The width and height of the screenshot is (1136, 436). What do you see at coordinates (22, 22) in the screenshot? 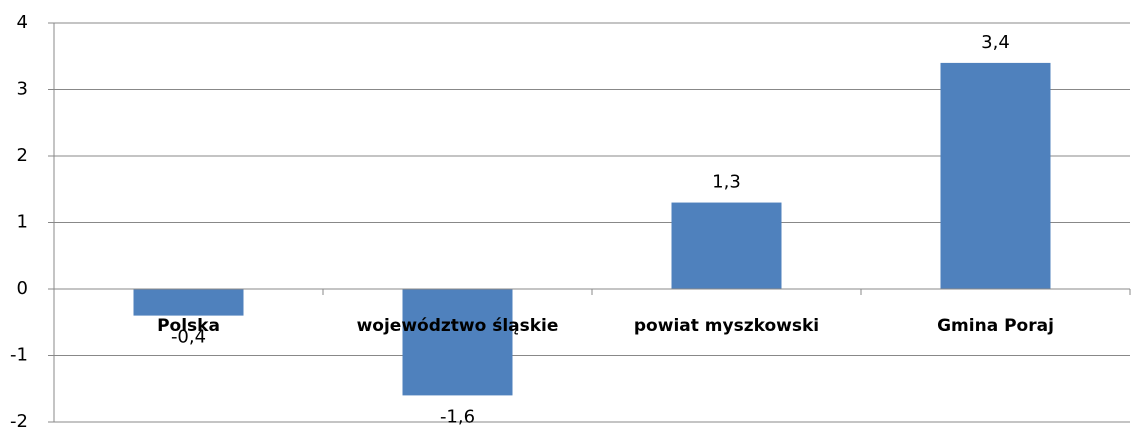
I see `y-tick-label: 4` at bounding box center [22, 22].